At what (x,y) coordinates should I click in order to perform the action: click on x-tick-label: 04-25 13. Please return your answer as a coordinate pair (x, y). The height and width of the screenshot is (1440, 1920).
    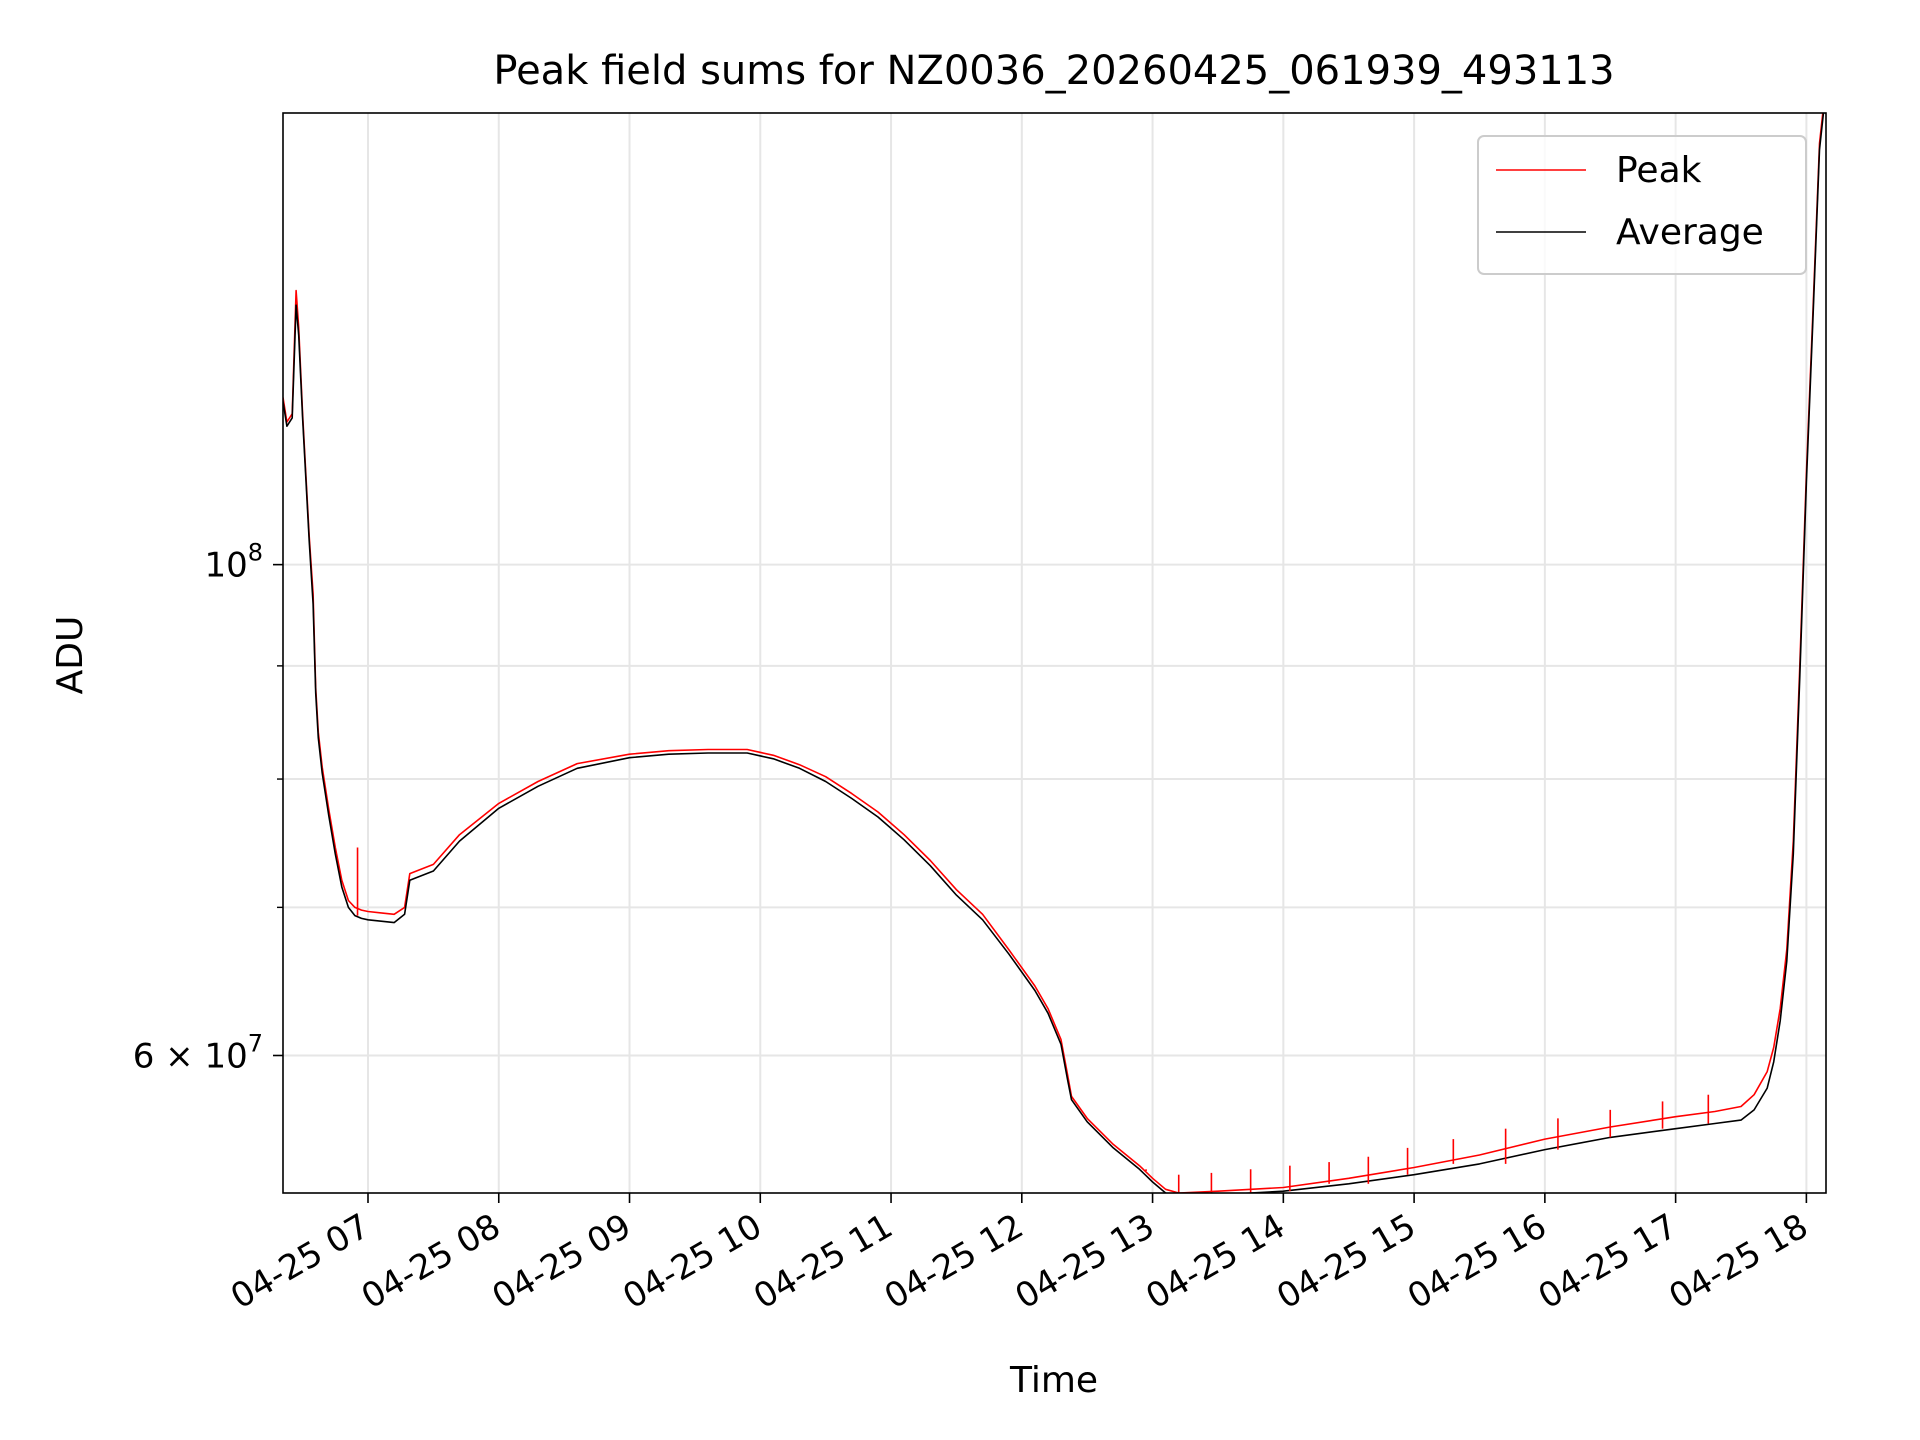
    Looking at the image, I should click on (1085, 1261).